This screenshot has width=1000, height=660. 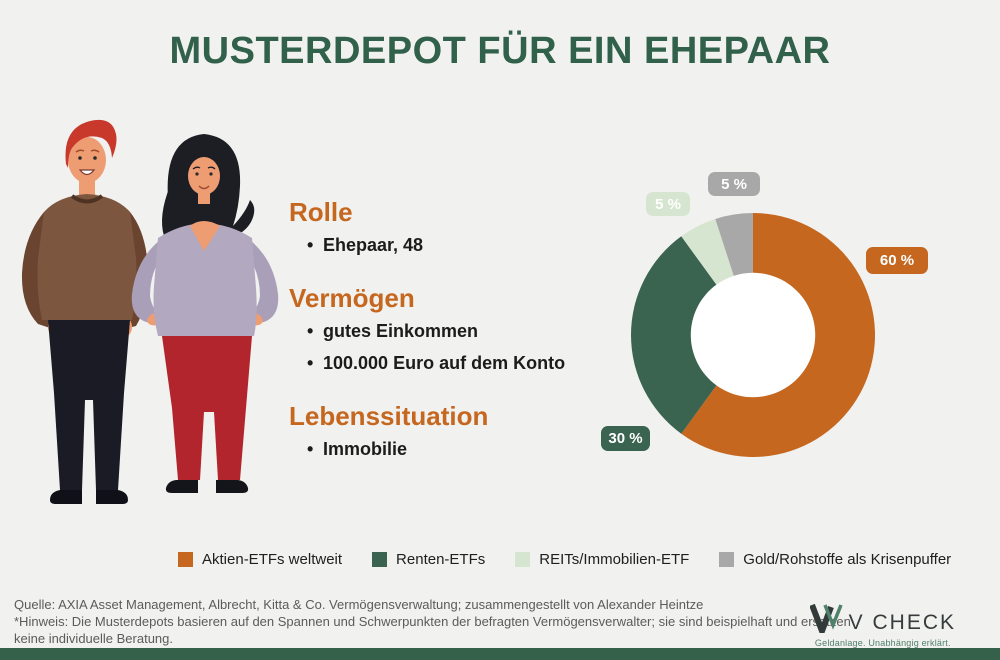 I want to click on section-rolle: Rolle Ehepaar, 48, so click(x=439, y=227).